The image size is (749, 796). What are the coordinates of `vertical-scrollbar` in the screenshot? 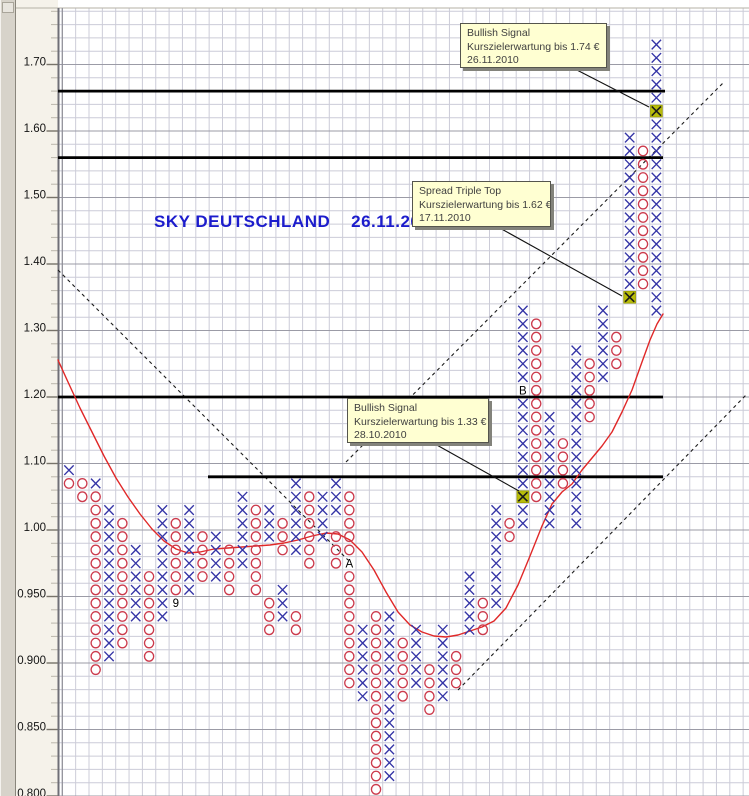 It's located at (8, 398).